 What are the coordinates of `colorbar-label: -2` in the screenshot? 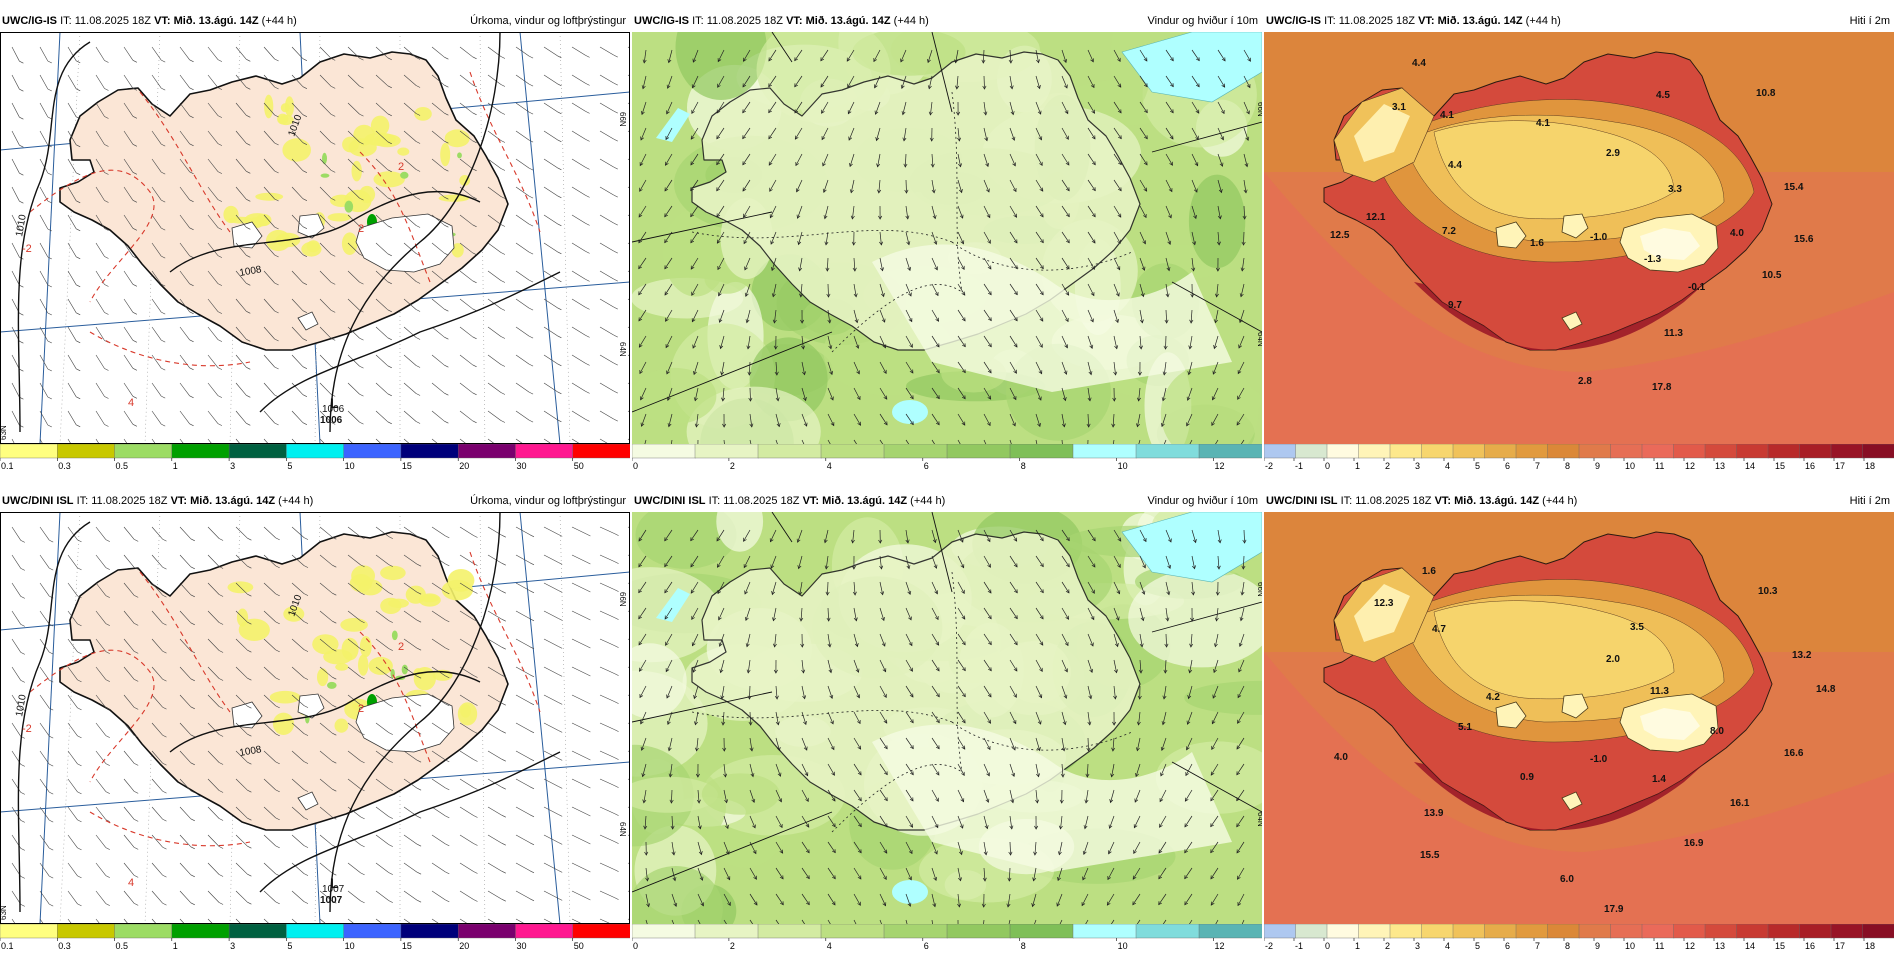 It's located at (1269, 466).